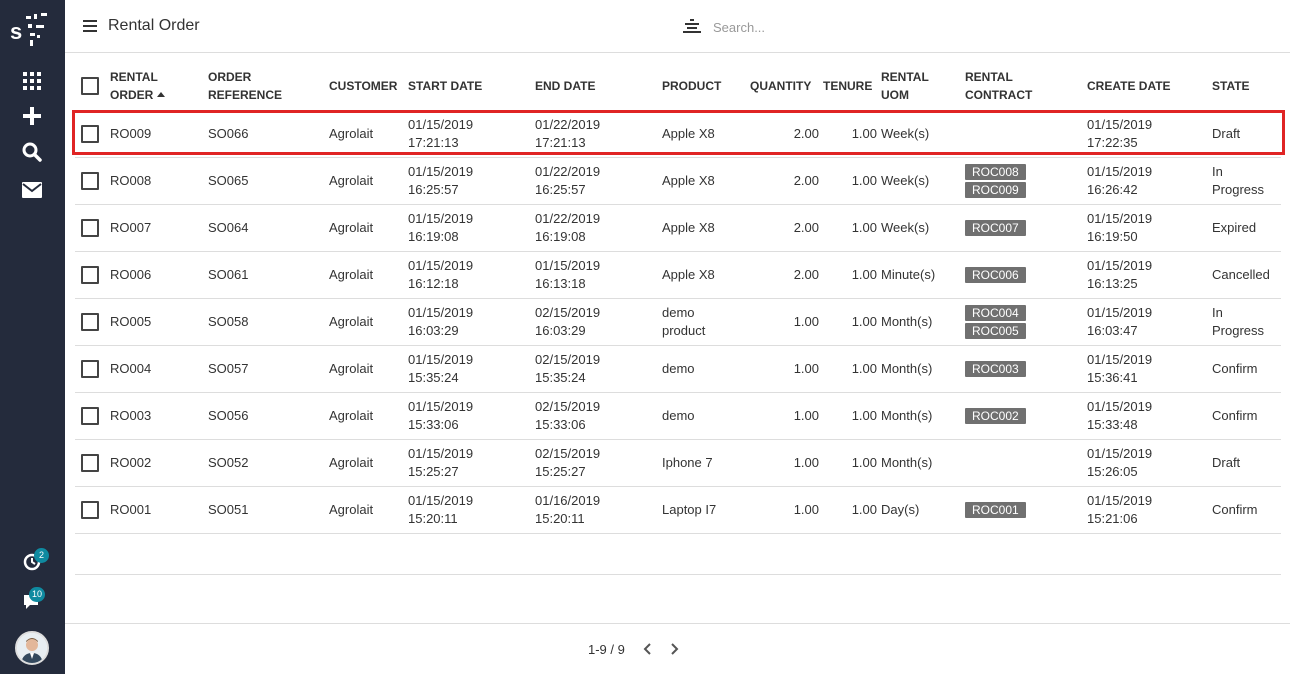 Image resolution: width=1290 pixels, height=674 pixels. Describe the element at coordinates (32, 30) in the screenshot. I see `app-logo: s` at that location.